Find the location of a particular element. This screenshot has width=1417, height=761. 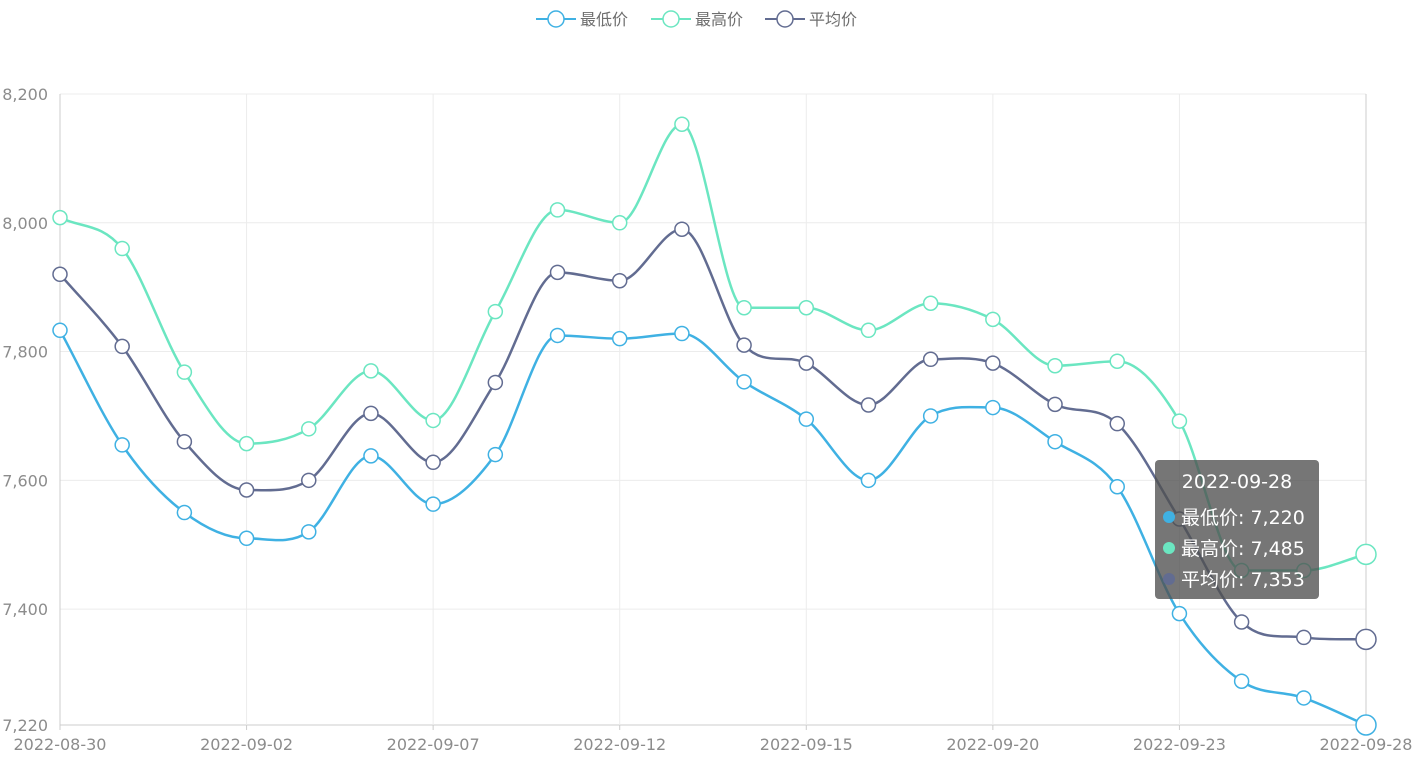

legend-marker-high is located at coordinates (671, 19).